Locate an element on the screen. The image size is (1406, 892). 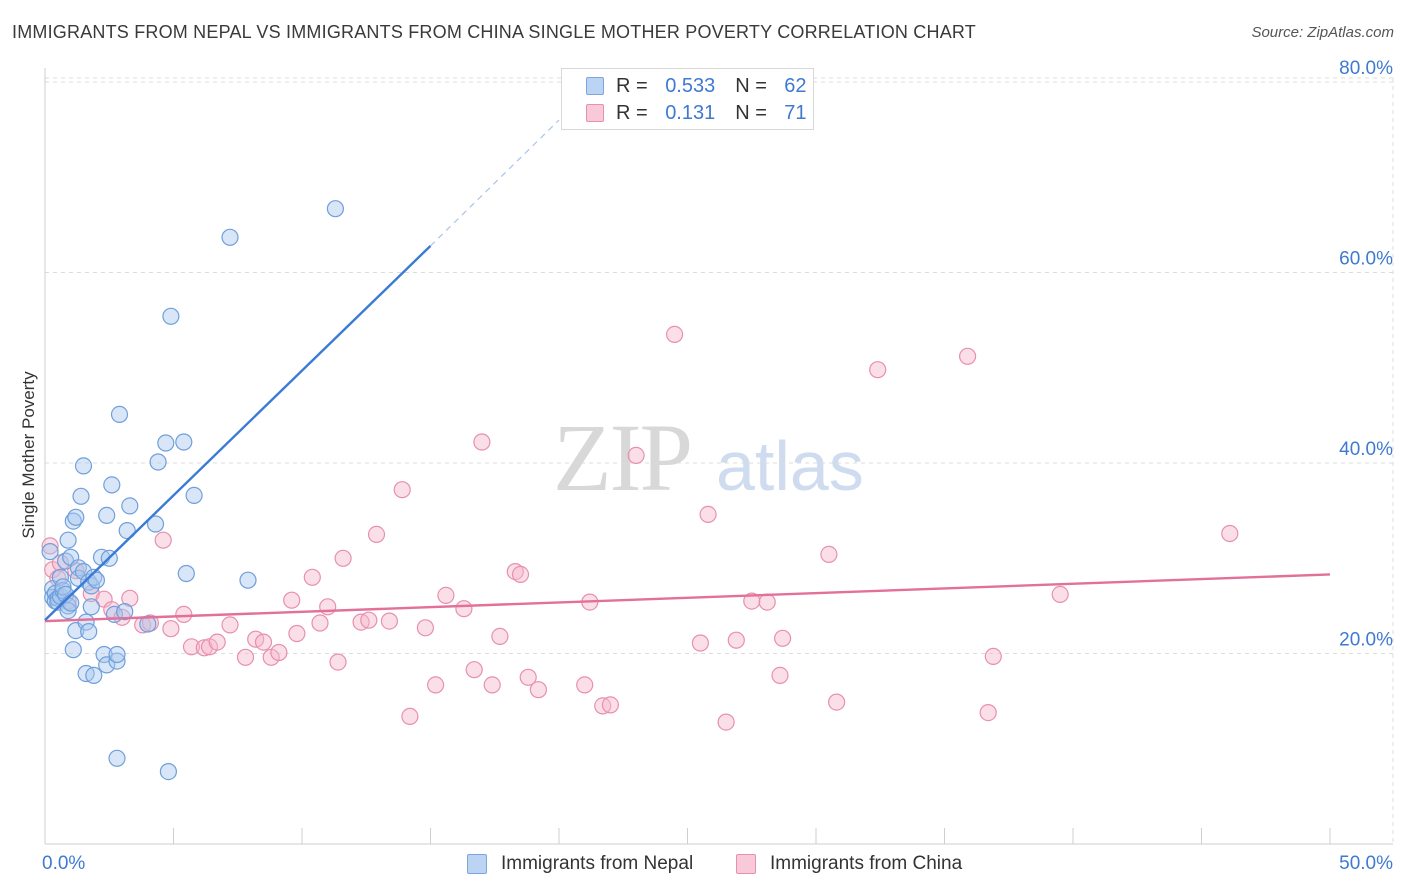
watermark-atlas: atlas is located at coordinates (790, 466).